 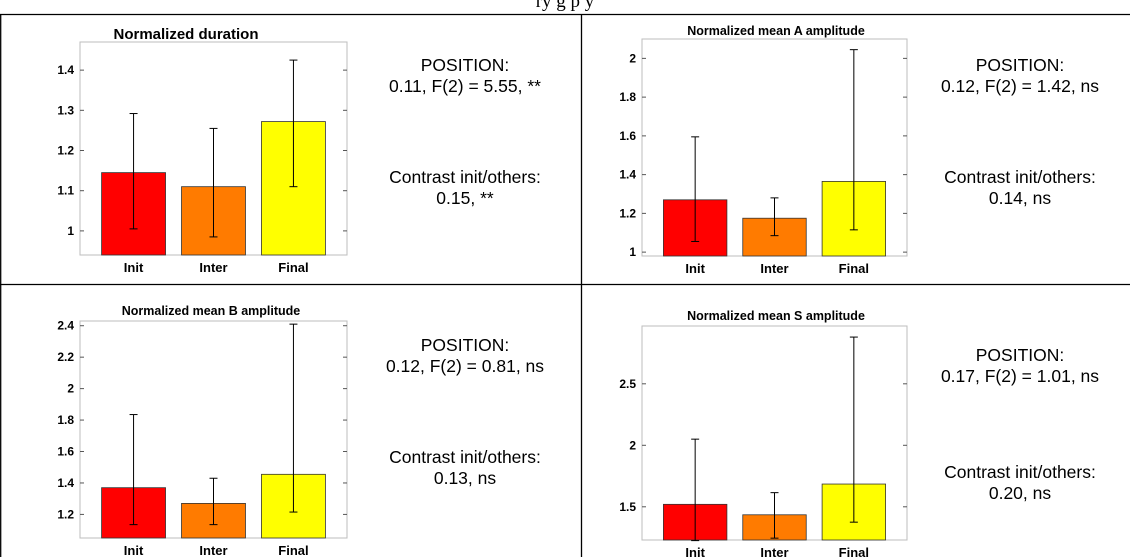 What do you see at coordinates (776, 316) in the screenshot?
I see `chart-title: Normalized mean S amplitude` at bounding box center [776, 316].